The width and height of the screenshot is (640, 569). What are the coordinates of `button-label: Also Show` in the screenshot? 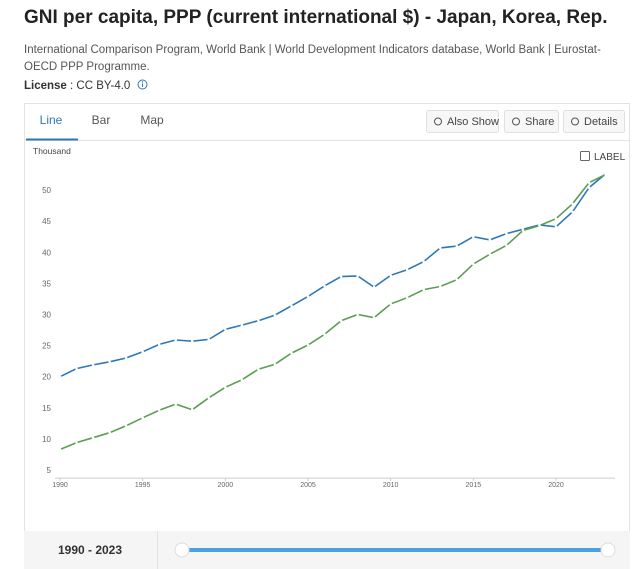 It's located at (473, 122).